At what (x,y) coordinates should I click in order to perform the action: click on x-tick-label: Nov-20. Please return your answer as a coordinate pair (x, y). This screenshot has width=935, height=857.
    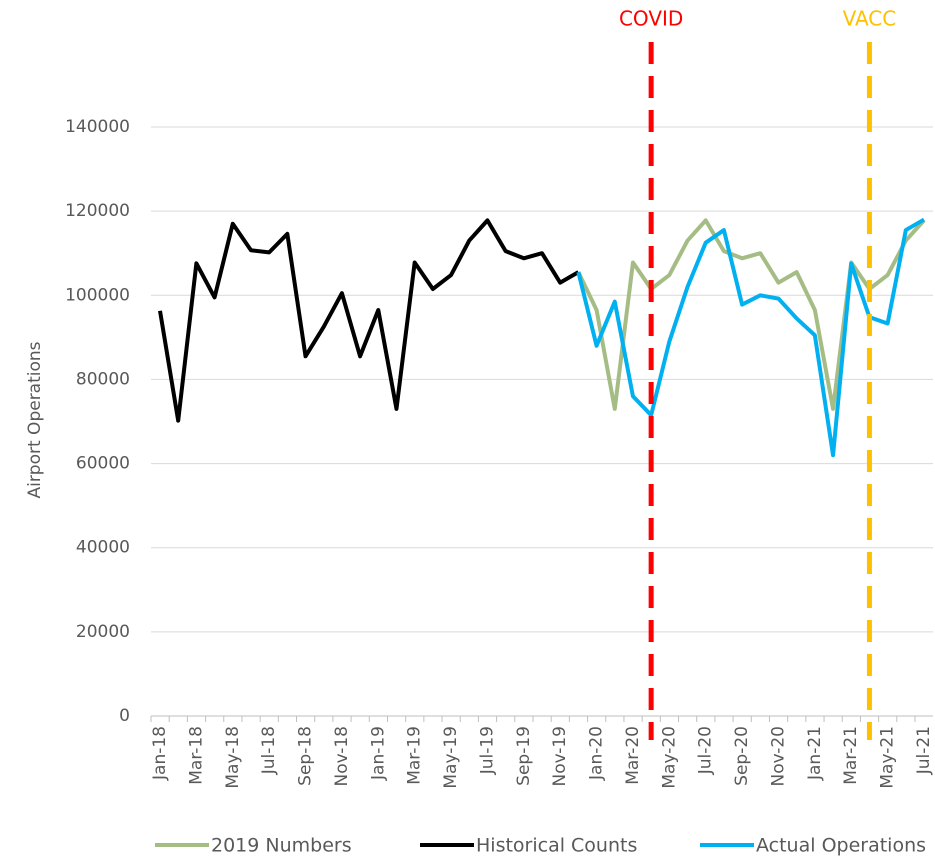
    Looking at the image, I should click on (778, 756).